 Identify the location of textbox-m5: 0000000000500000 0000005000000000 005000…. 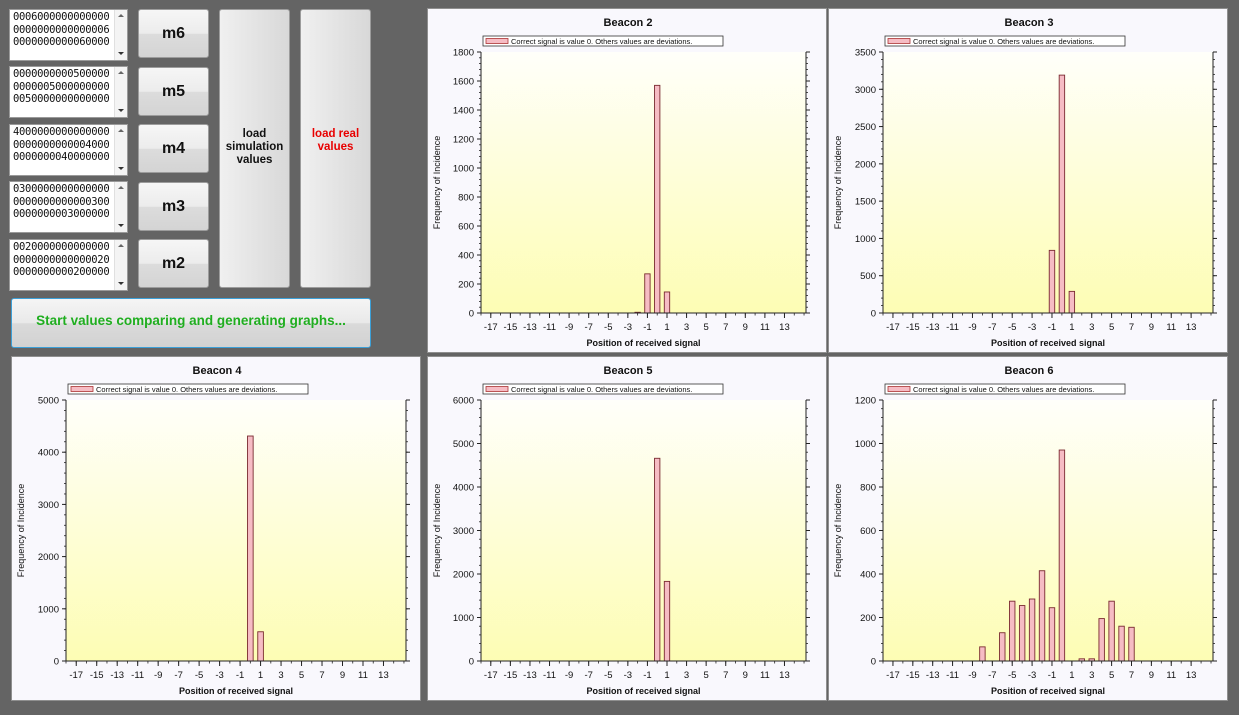
(68, 92).